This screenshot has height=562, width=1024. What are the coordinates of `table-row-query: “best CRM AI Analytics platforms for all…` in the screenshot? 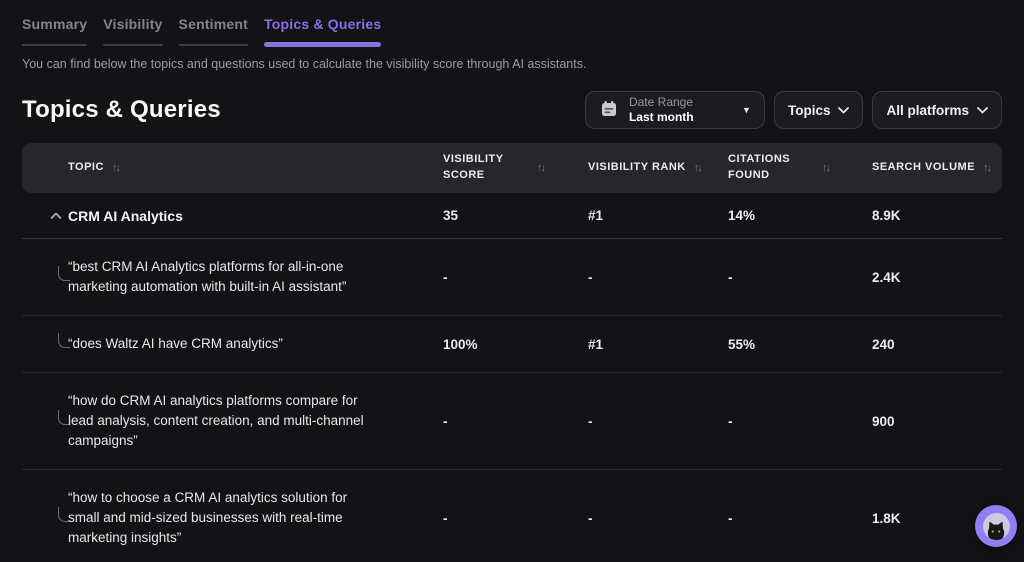 It's located at (512, 277).